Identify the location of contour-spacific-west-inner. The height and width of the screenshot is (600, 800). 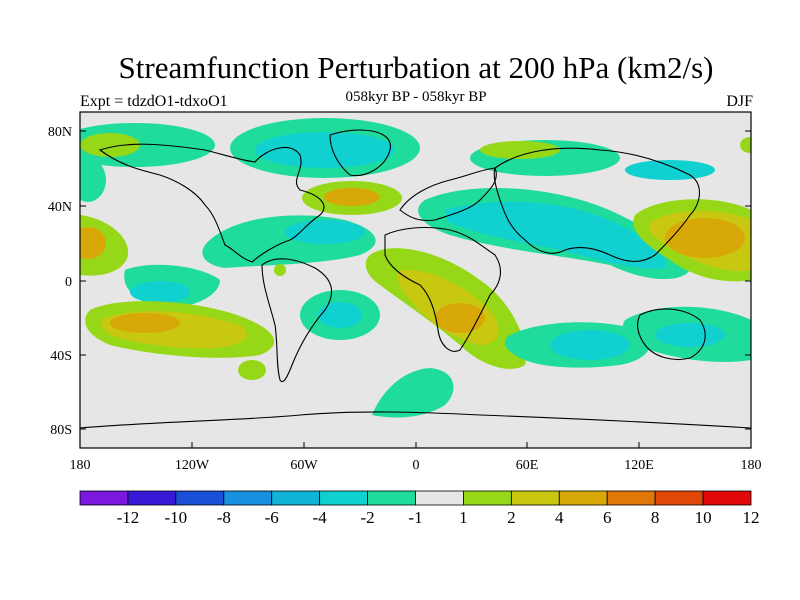
(690, 335).